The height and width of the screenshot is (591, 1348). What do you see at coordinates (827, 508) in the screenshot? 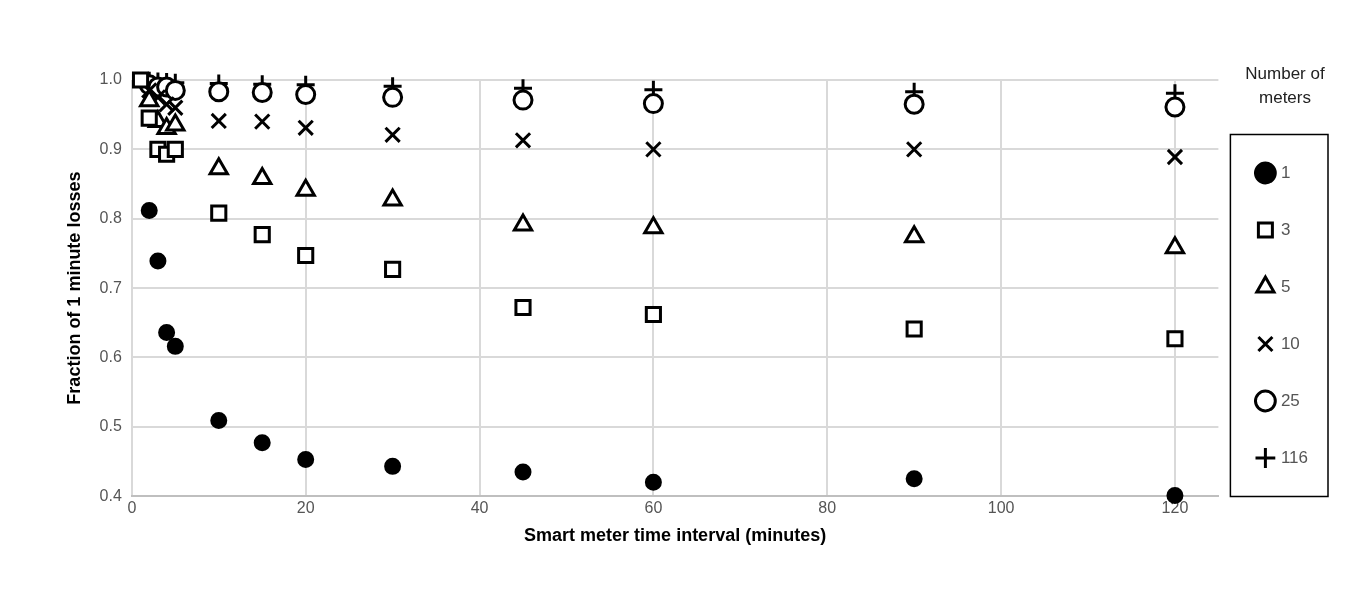
I see `x-tick-label: 80` at bounding box center [827, 508].